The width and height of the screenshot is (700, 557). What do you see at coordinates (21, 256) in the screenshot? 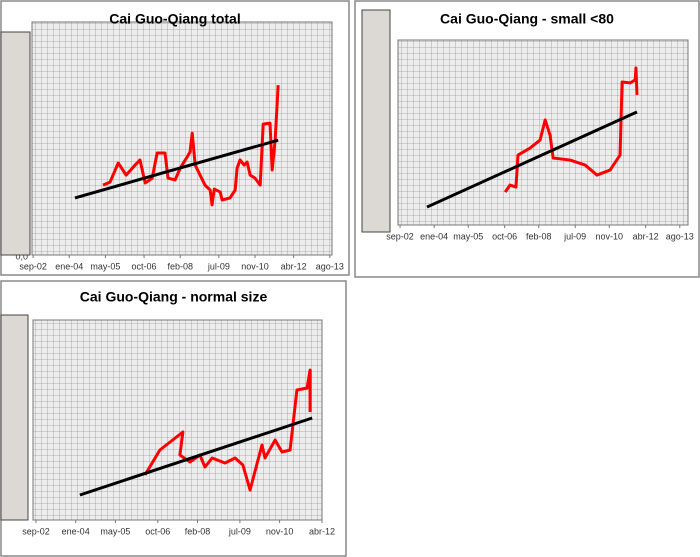
I see `y-tick-label: 0,0` at bounding box center [21, 256].